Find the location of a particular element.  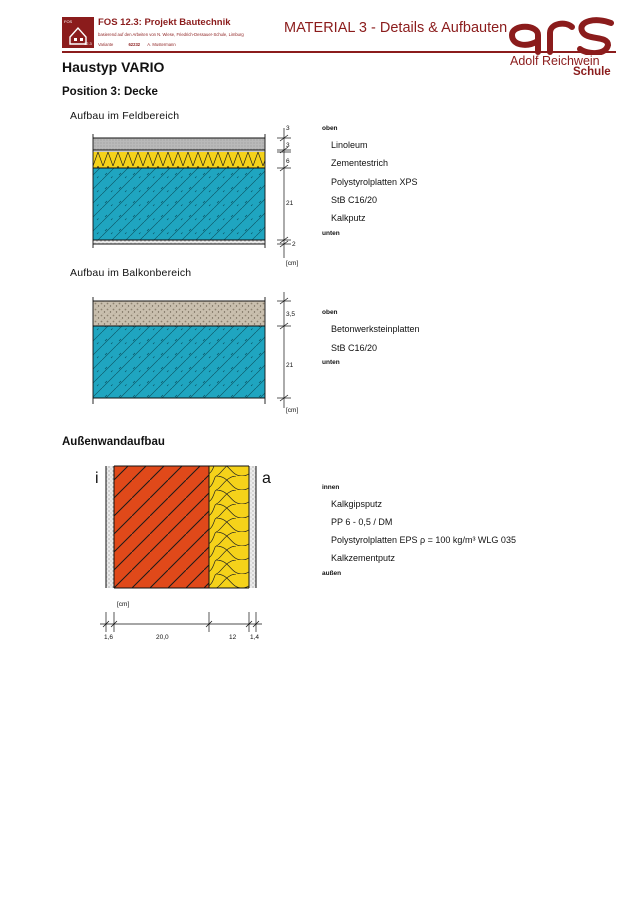

layer-outer-plaster is located at coordinates (252, 527).